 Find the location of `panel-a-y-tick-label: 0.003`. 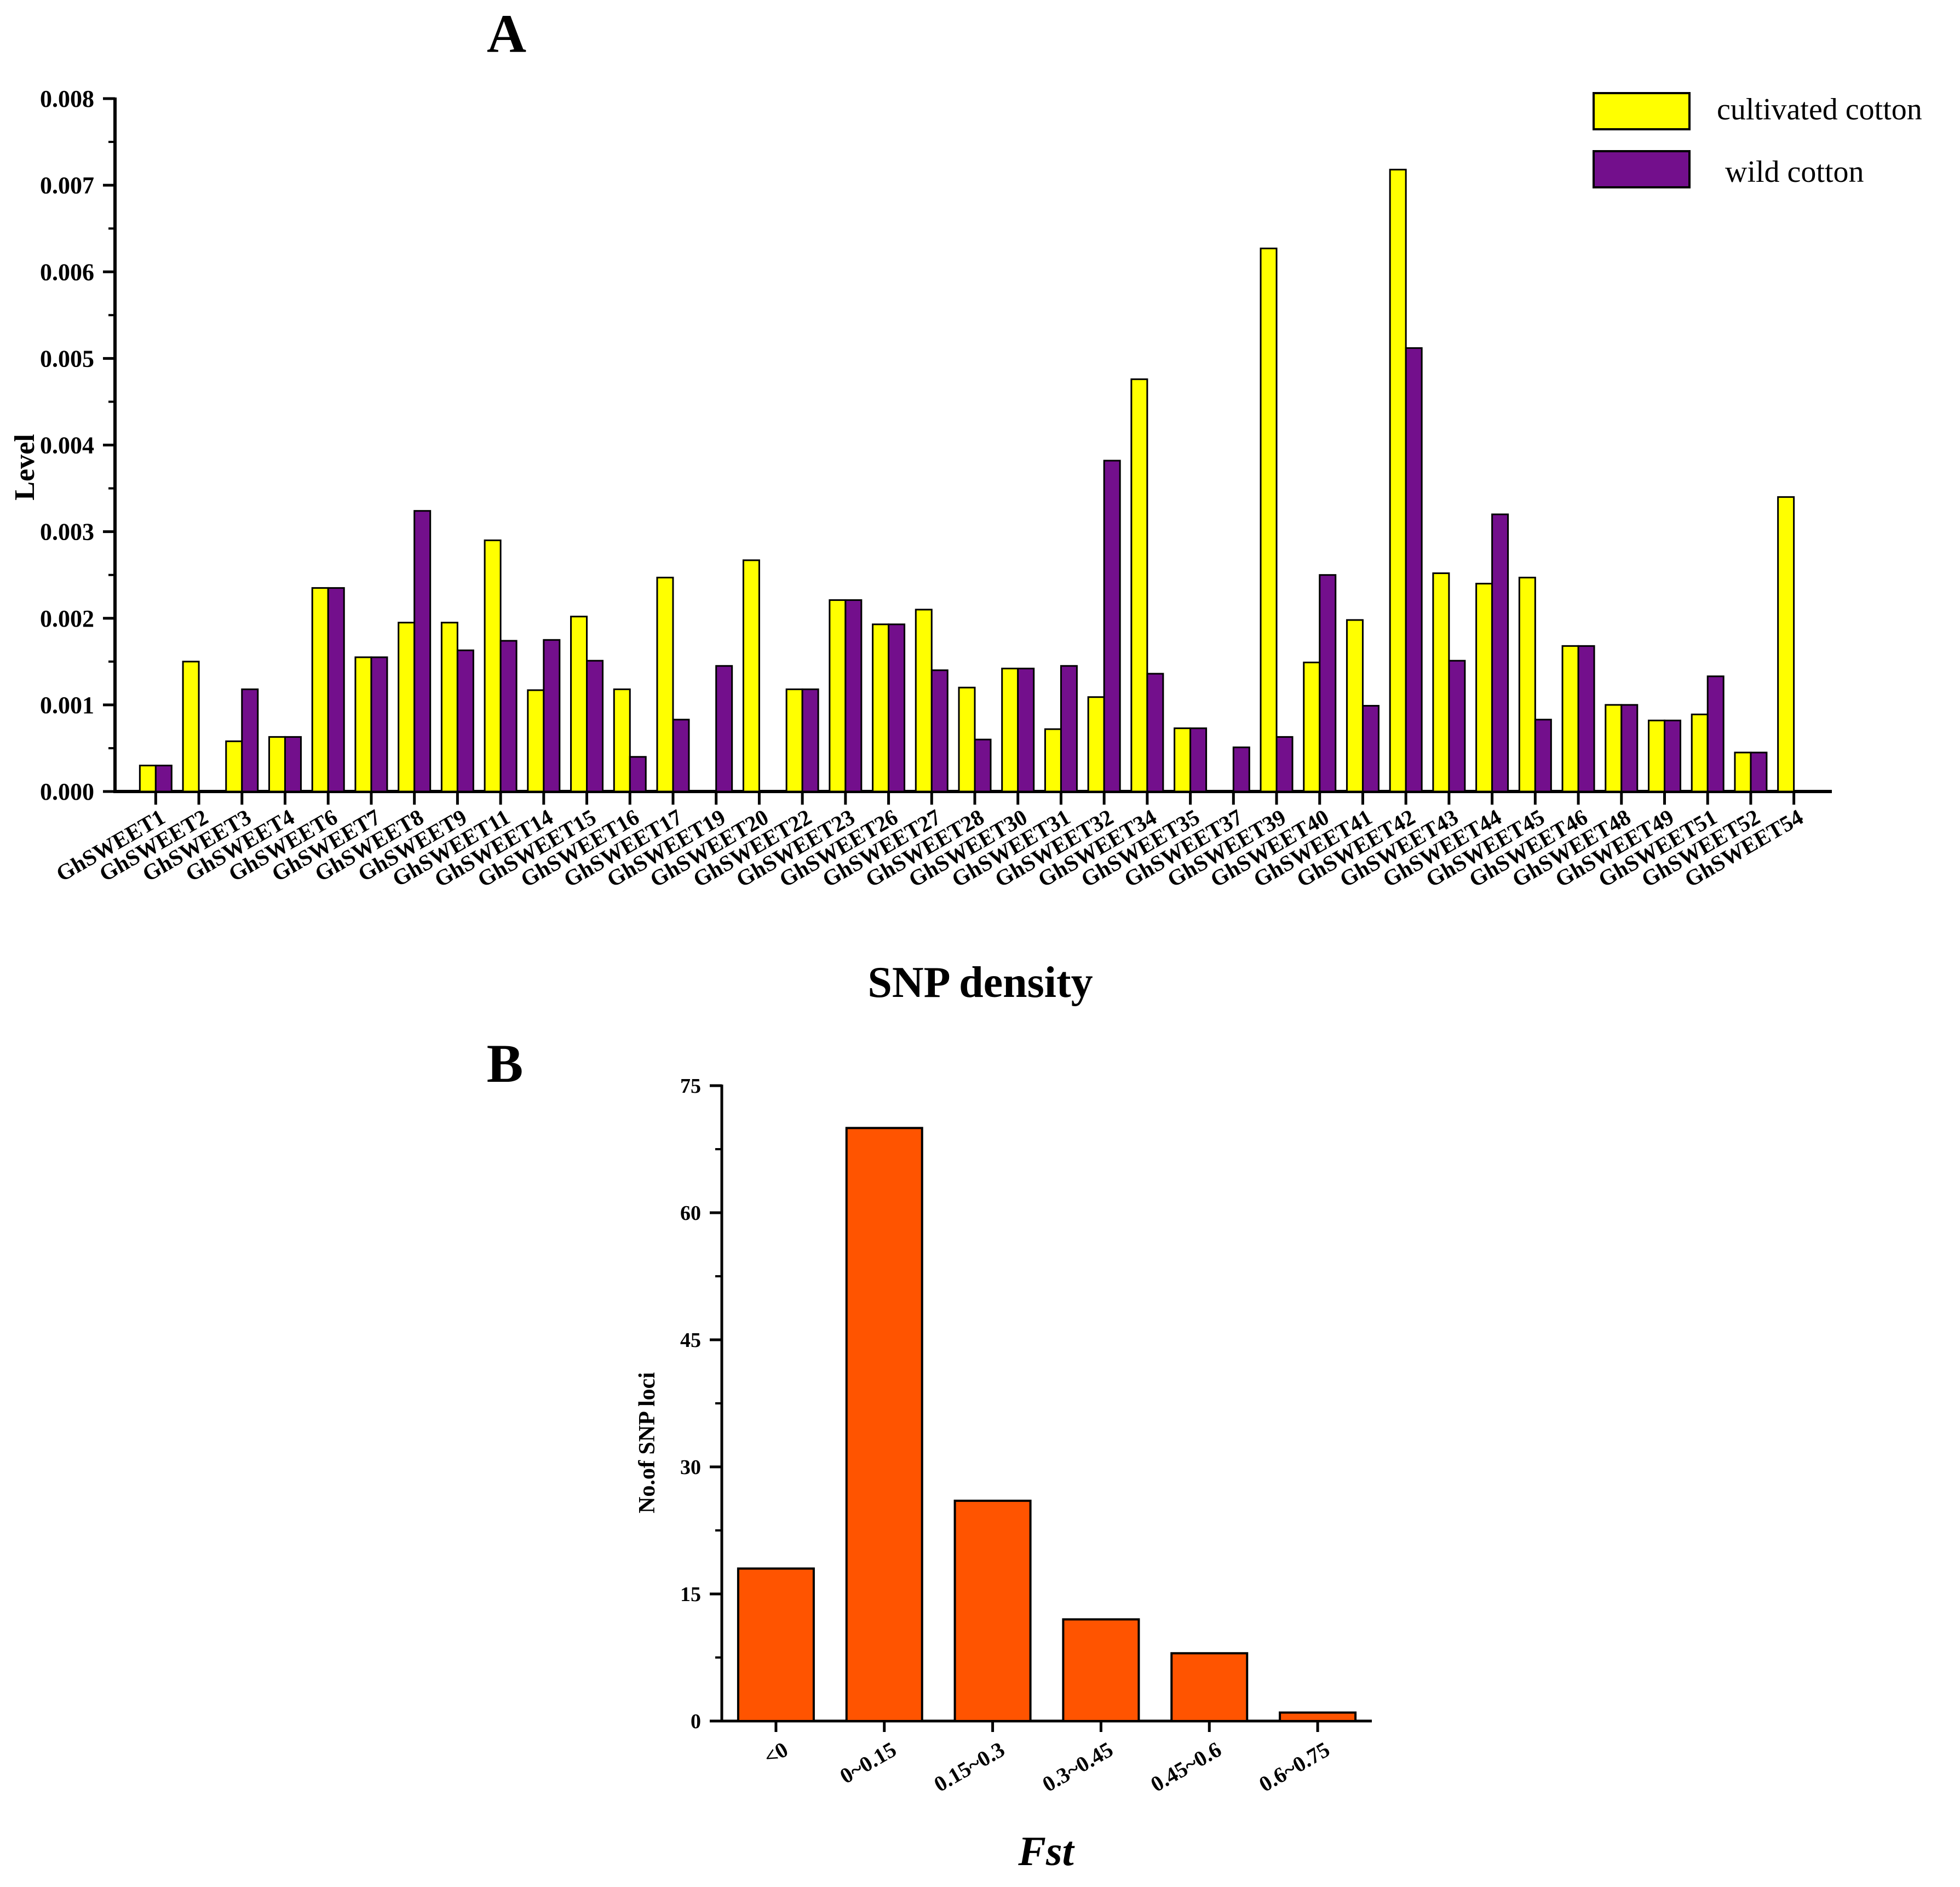

panel-a-y-tick-label: 0.003 is located at coordinates (67, 532).